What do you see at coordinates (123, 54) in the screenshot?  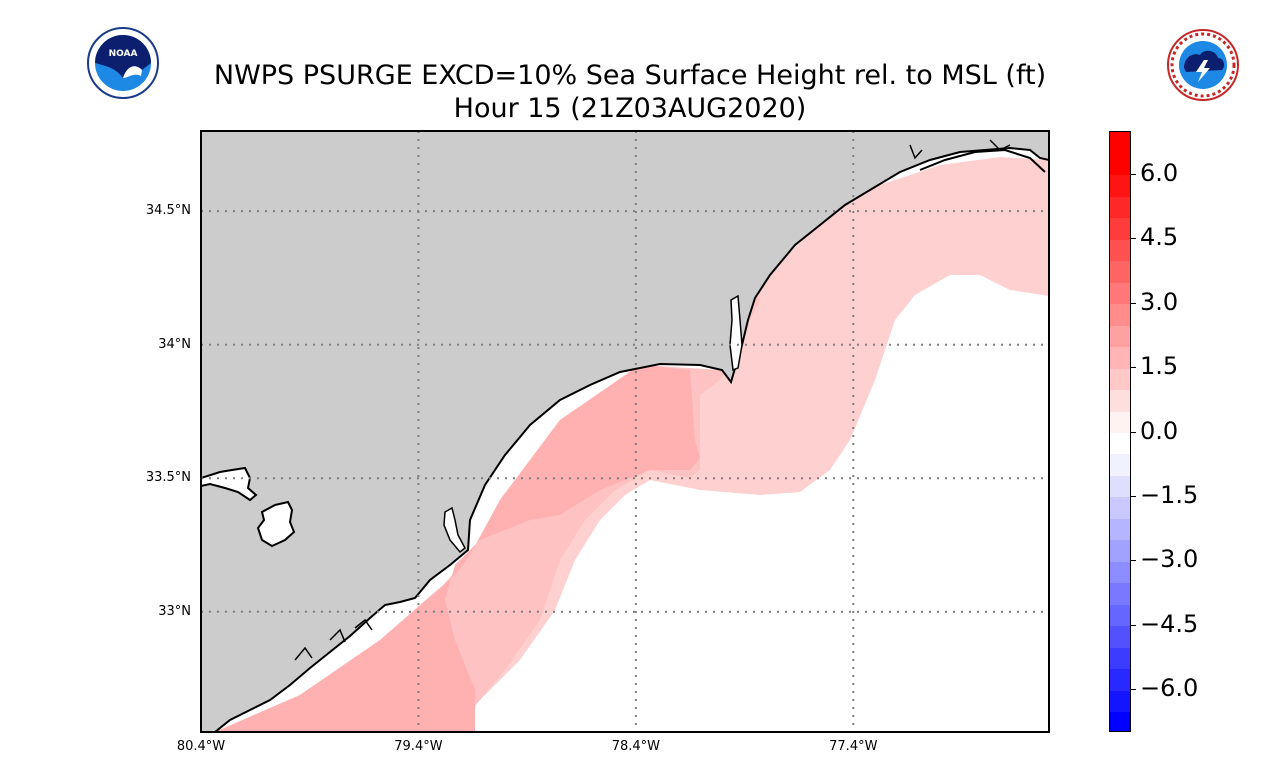 I see `svg-text: NOAA` at bounding box center [123, 54].